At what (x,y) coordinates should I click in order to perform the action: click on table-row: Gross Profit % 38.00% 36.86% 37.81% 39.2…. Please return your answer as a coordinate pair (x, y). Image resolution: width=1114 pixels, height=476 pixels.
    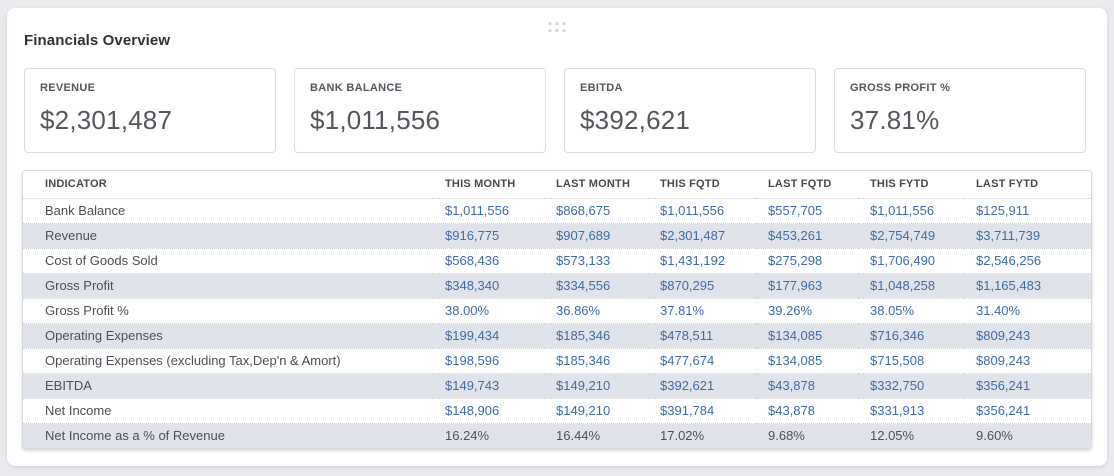
    Looking at the image, I should click on (557, 311).